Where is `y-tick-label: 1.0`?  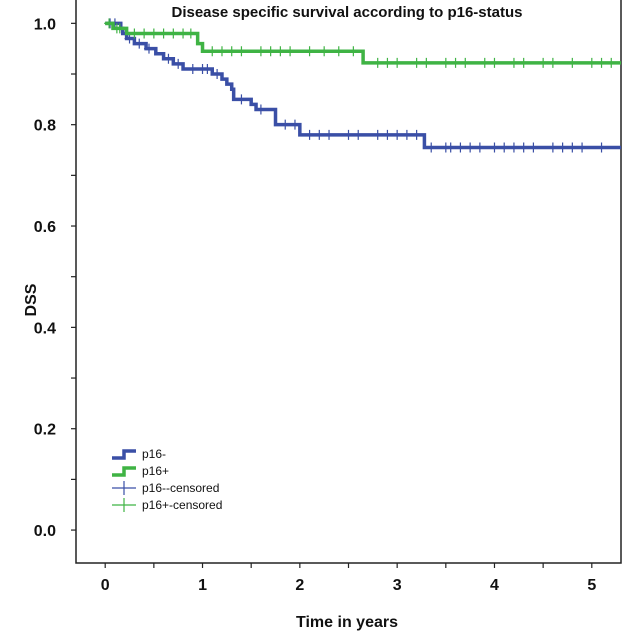 y-tick-label: 1.0 is located at coordinates (45, 24).